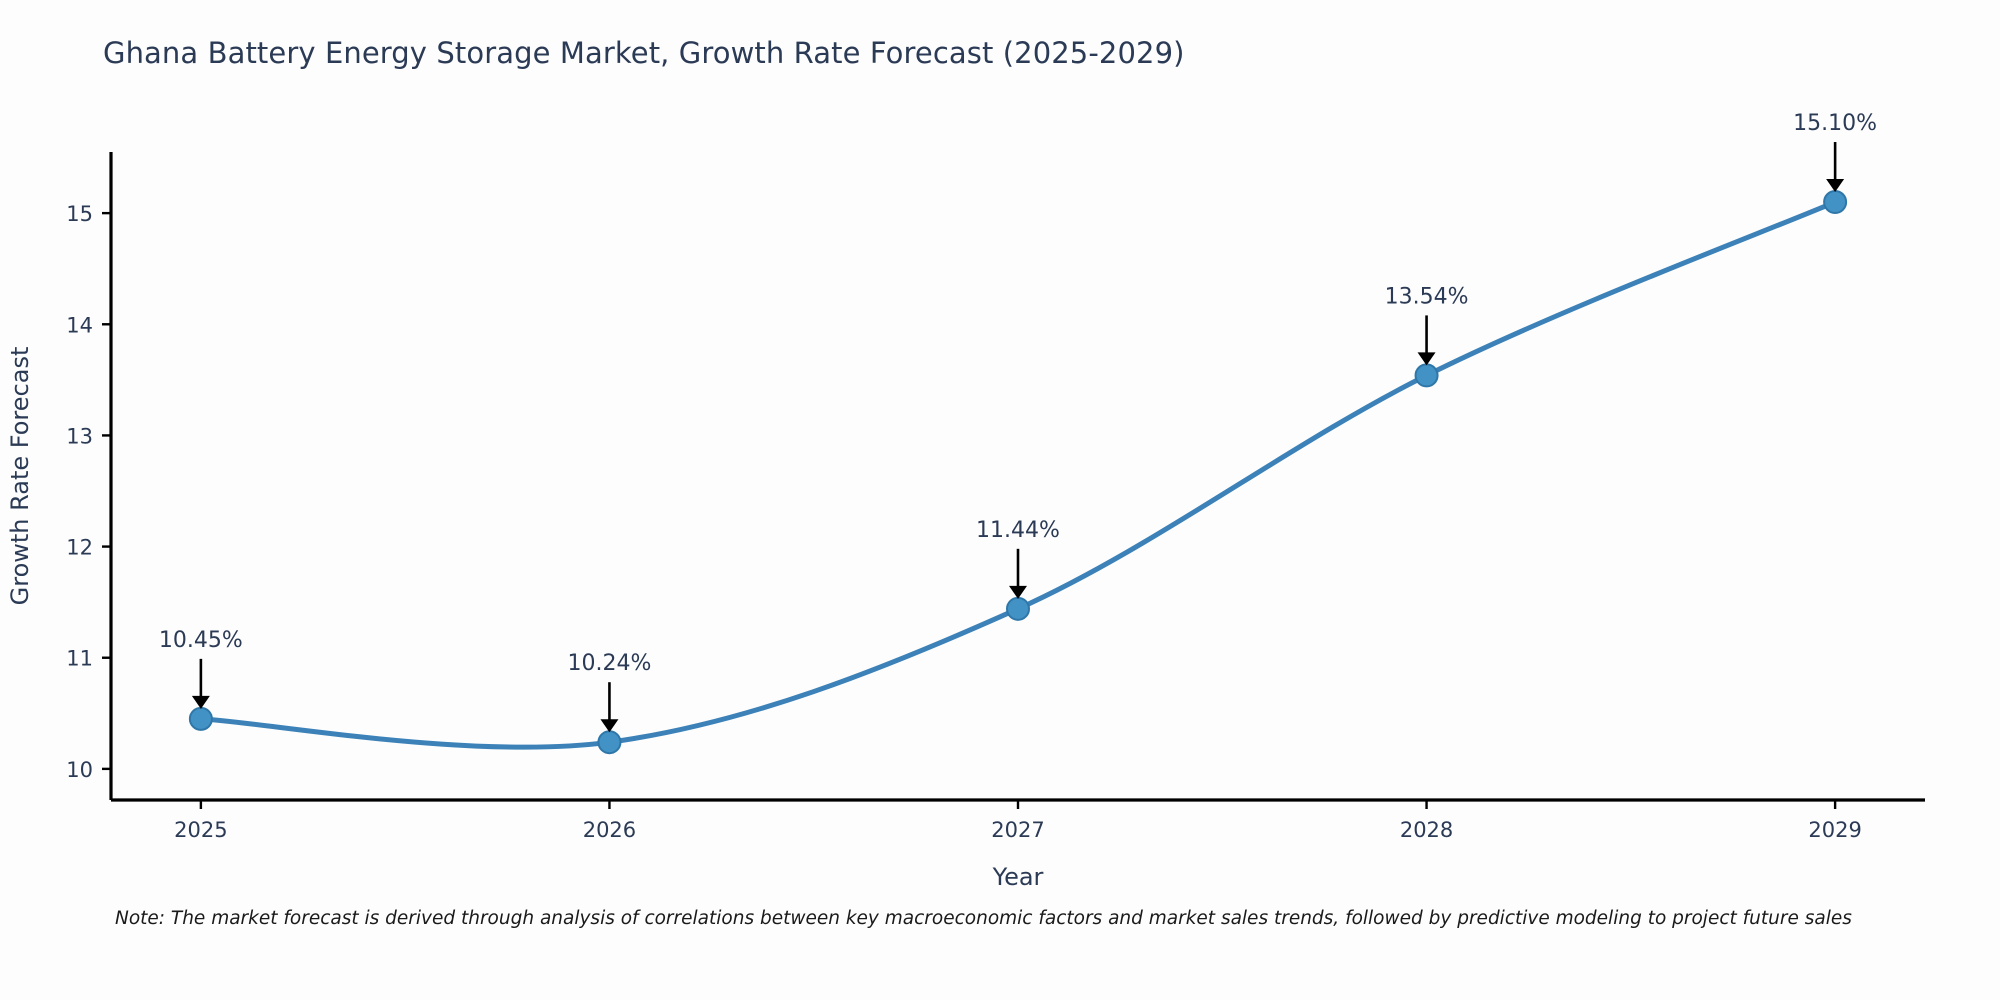 This screenshot has width=2000, height=1000. I want to click on data-point-label: 13.54%, so click(1427, 296).